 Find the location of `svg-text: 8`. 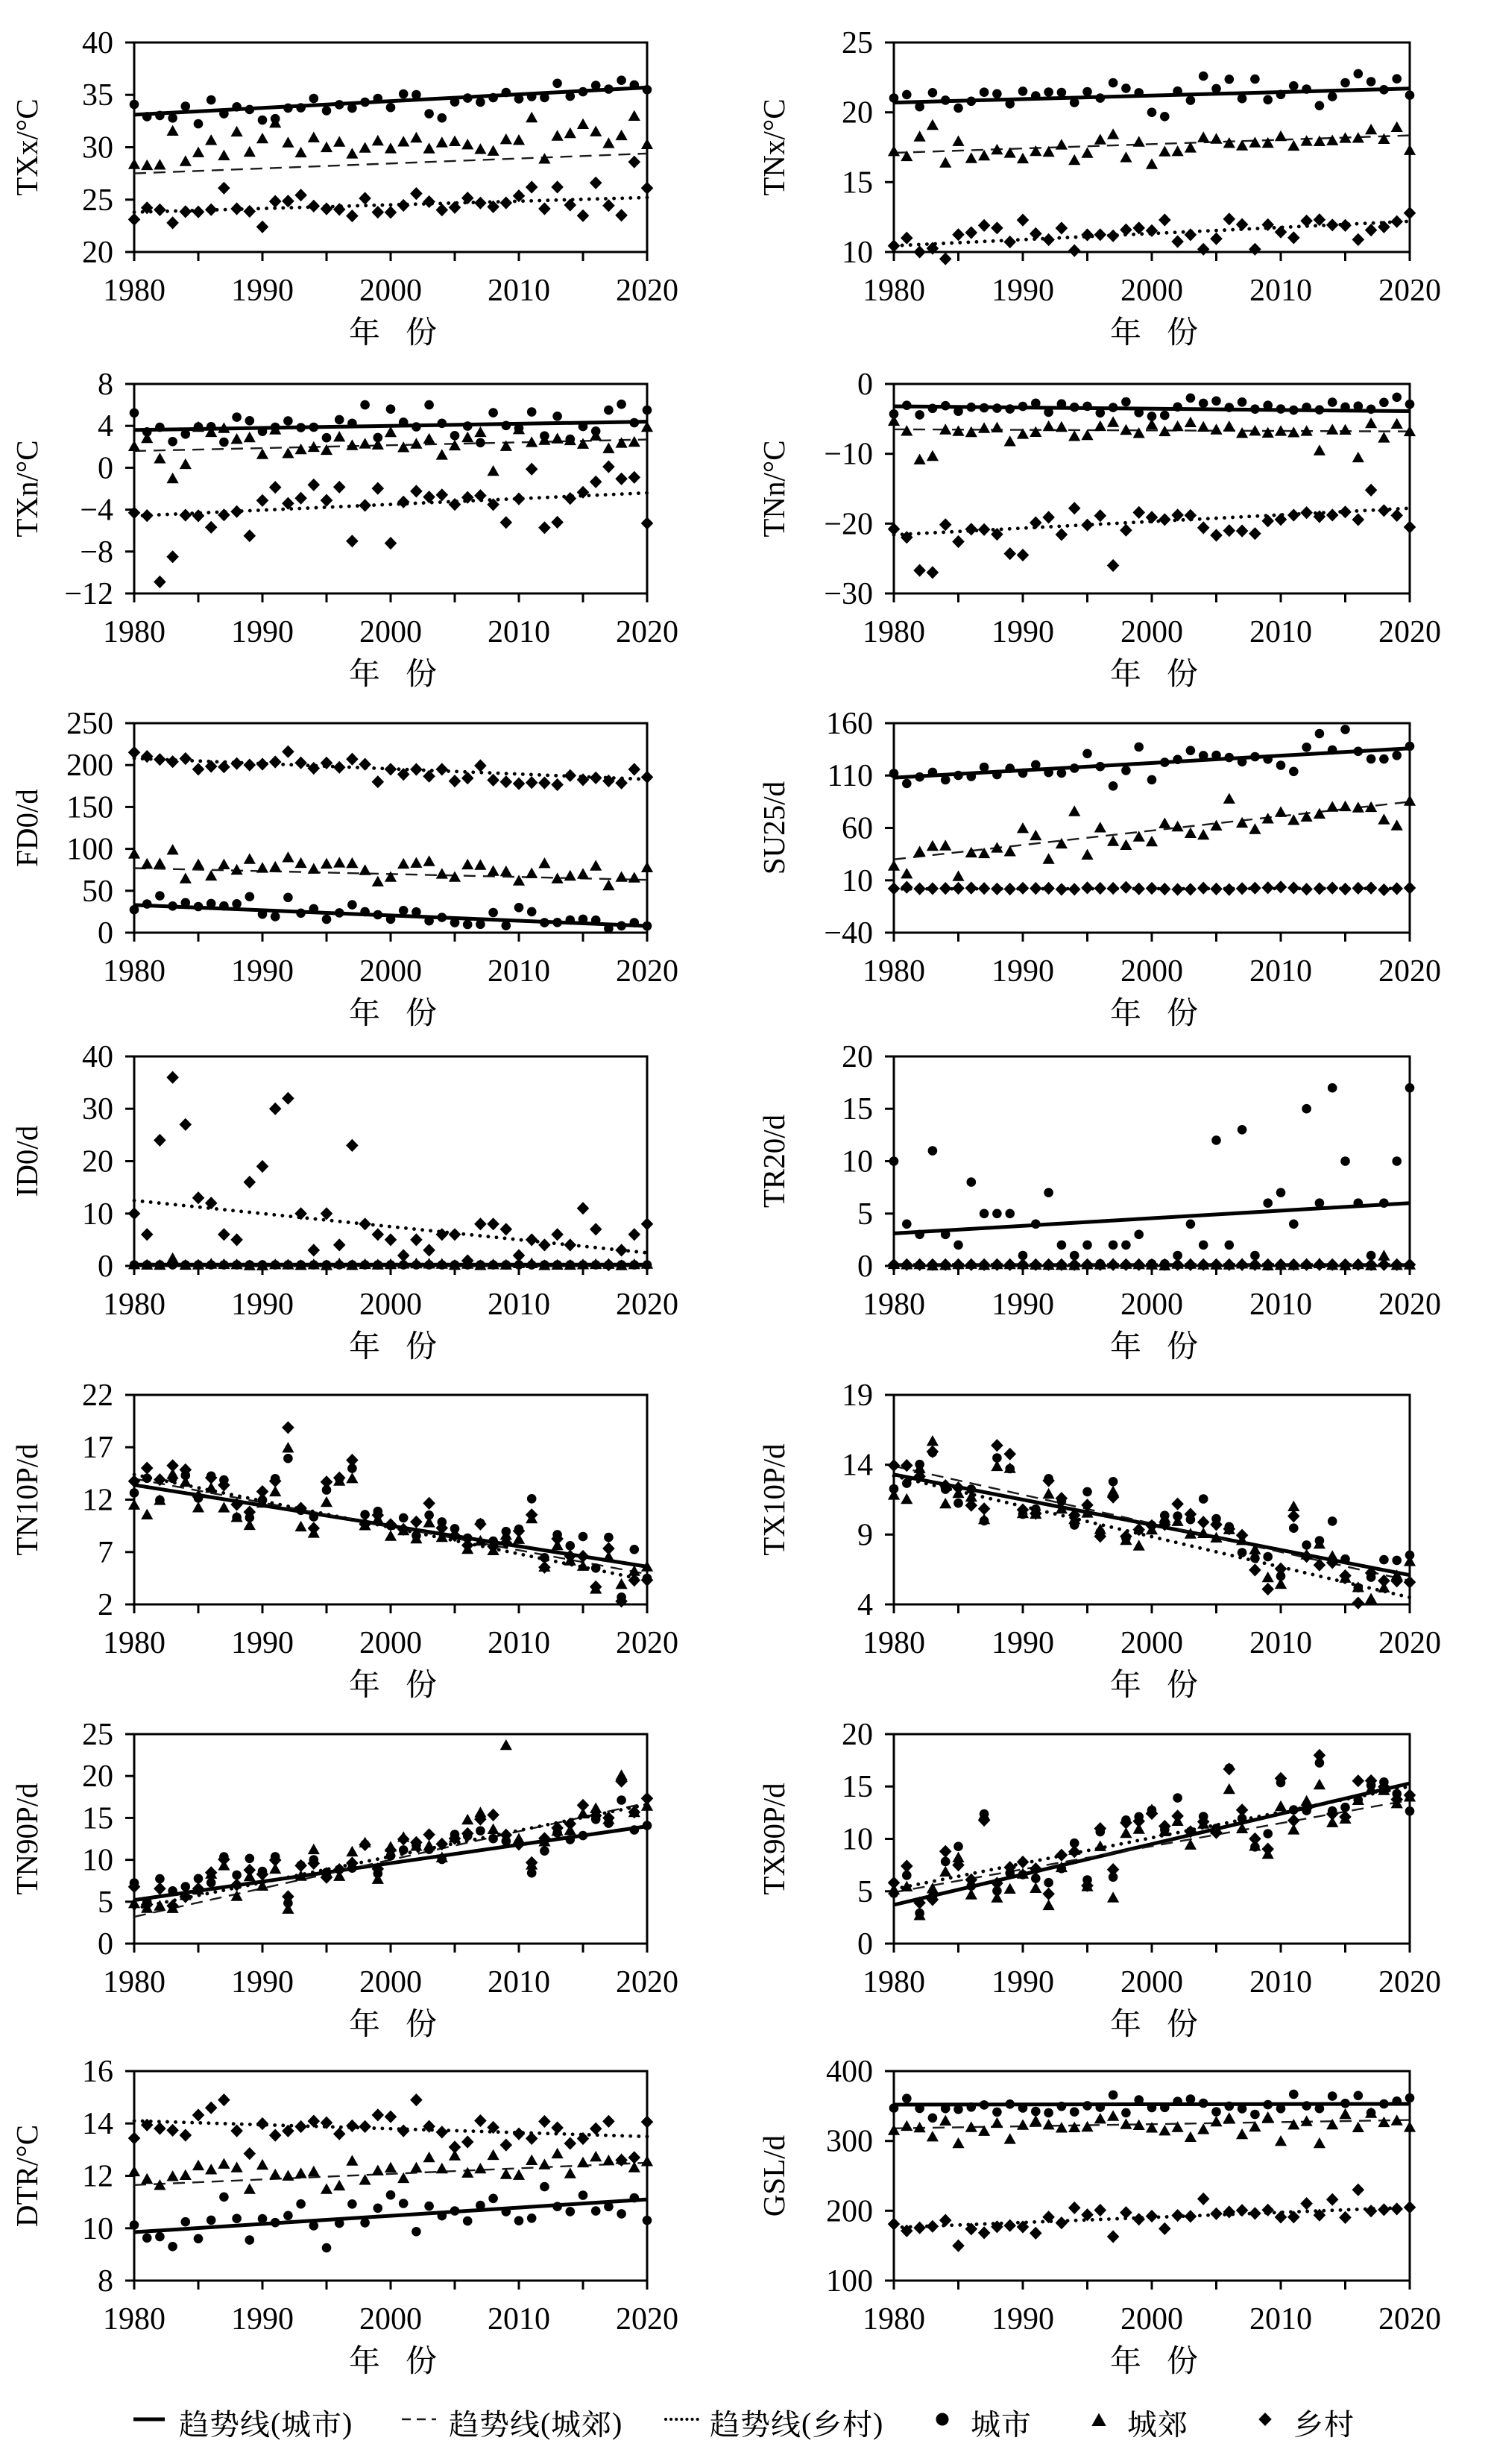

svg-text: 8 is located at coordinates (105, 2281).